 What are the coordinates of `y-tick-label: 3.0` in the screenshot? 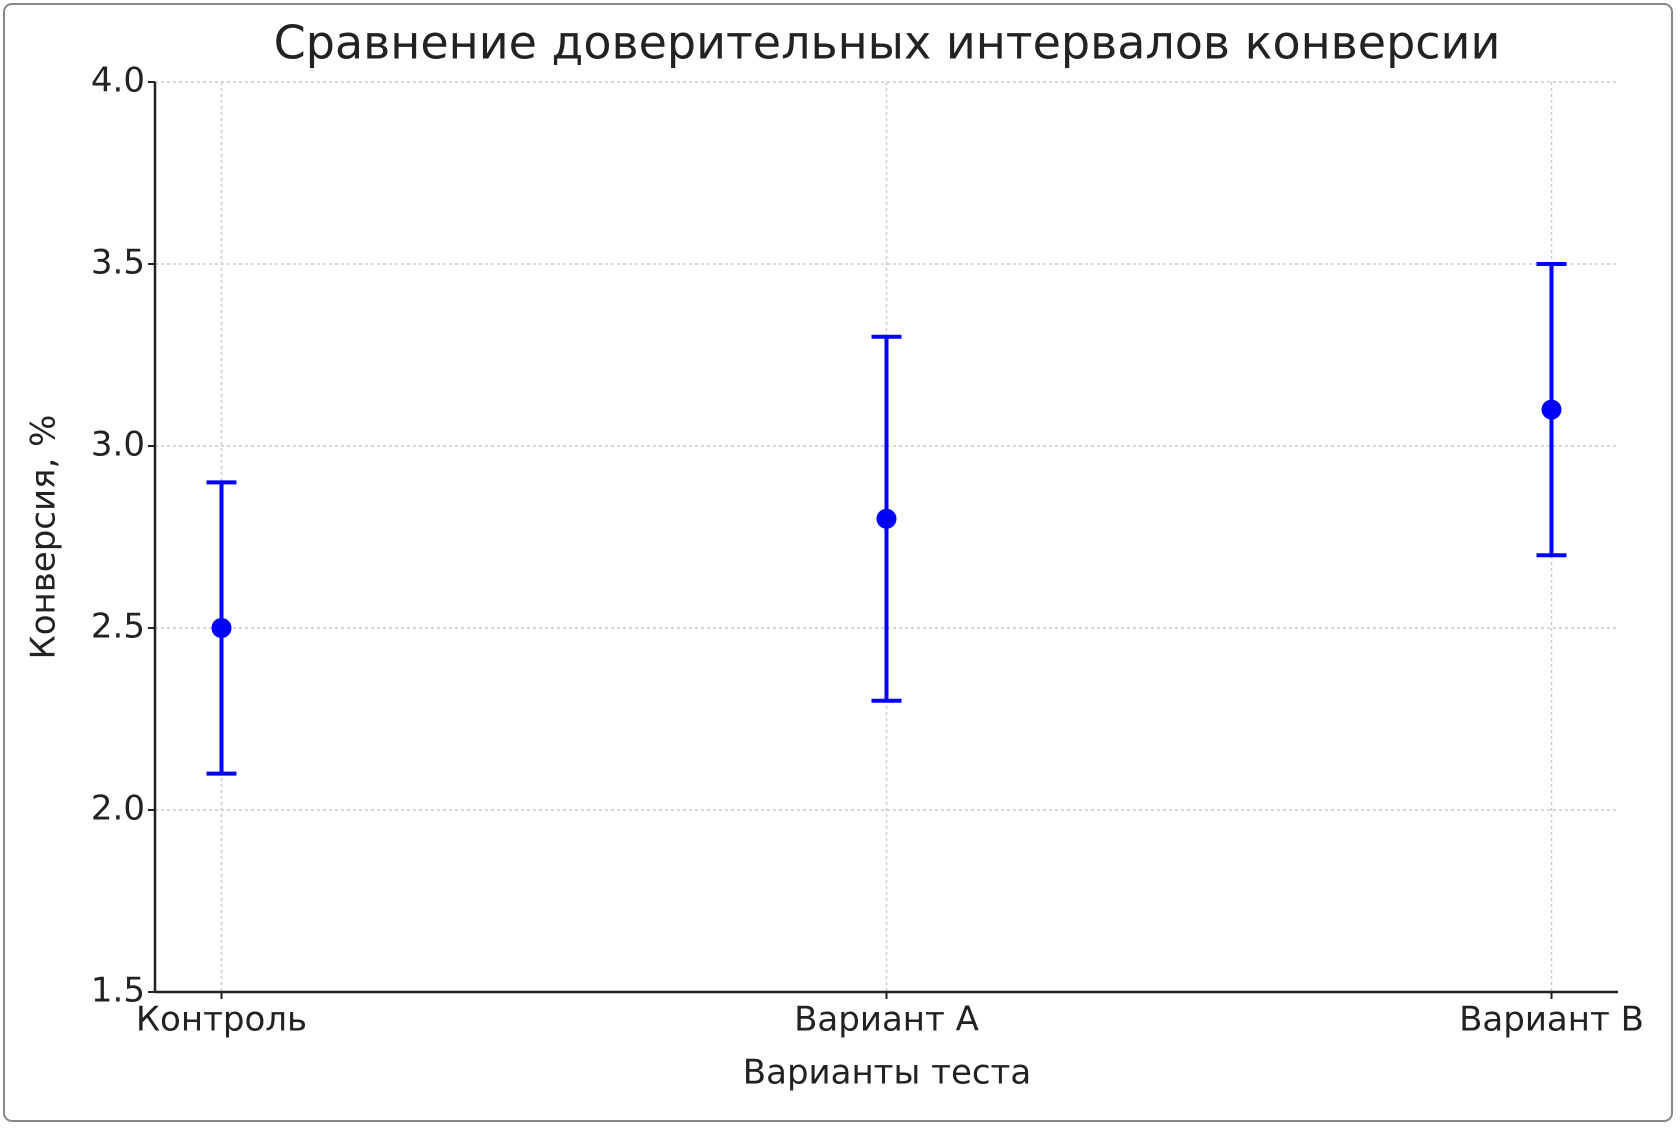 It's located at (118, 445).